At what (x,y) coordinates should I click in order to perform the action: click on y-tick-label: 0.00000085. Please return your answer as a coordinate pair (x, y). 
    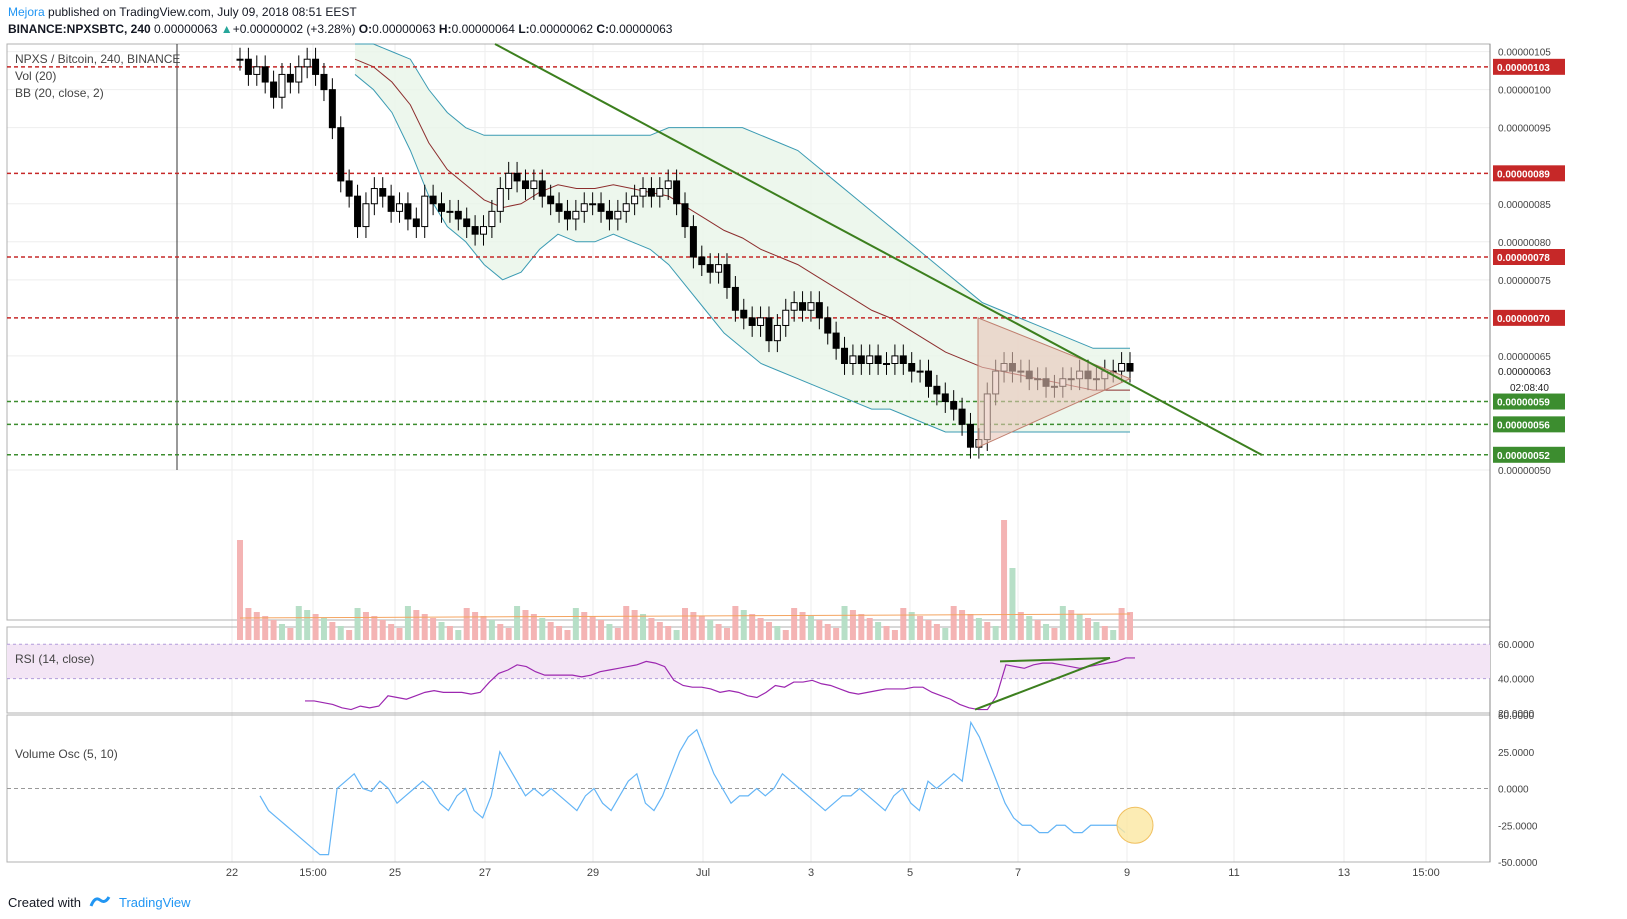
    Looking at the image, I should click on (1524, 205).